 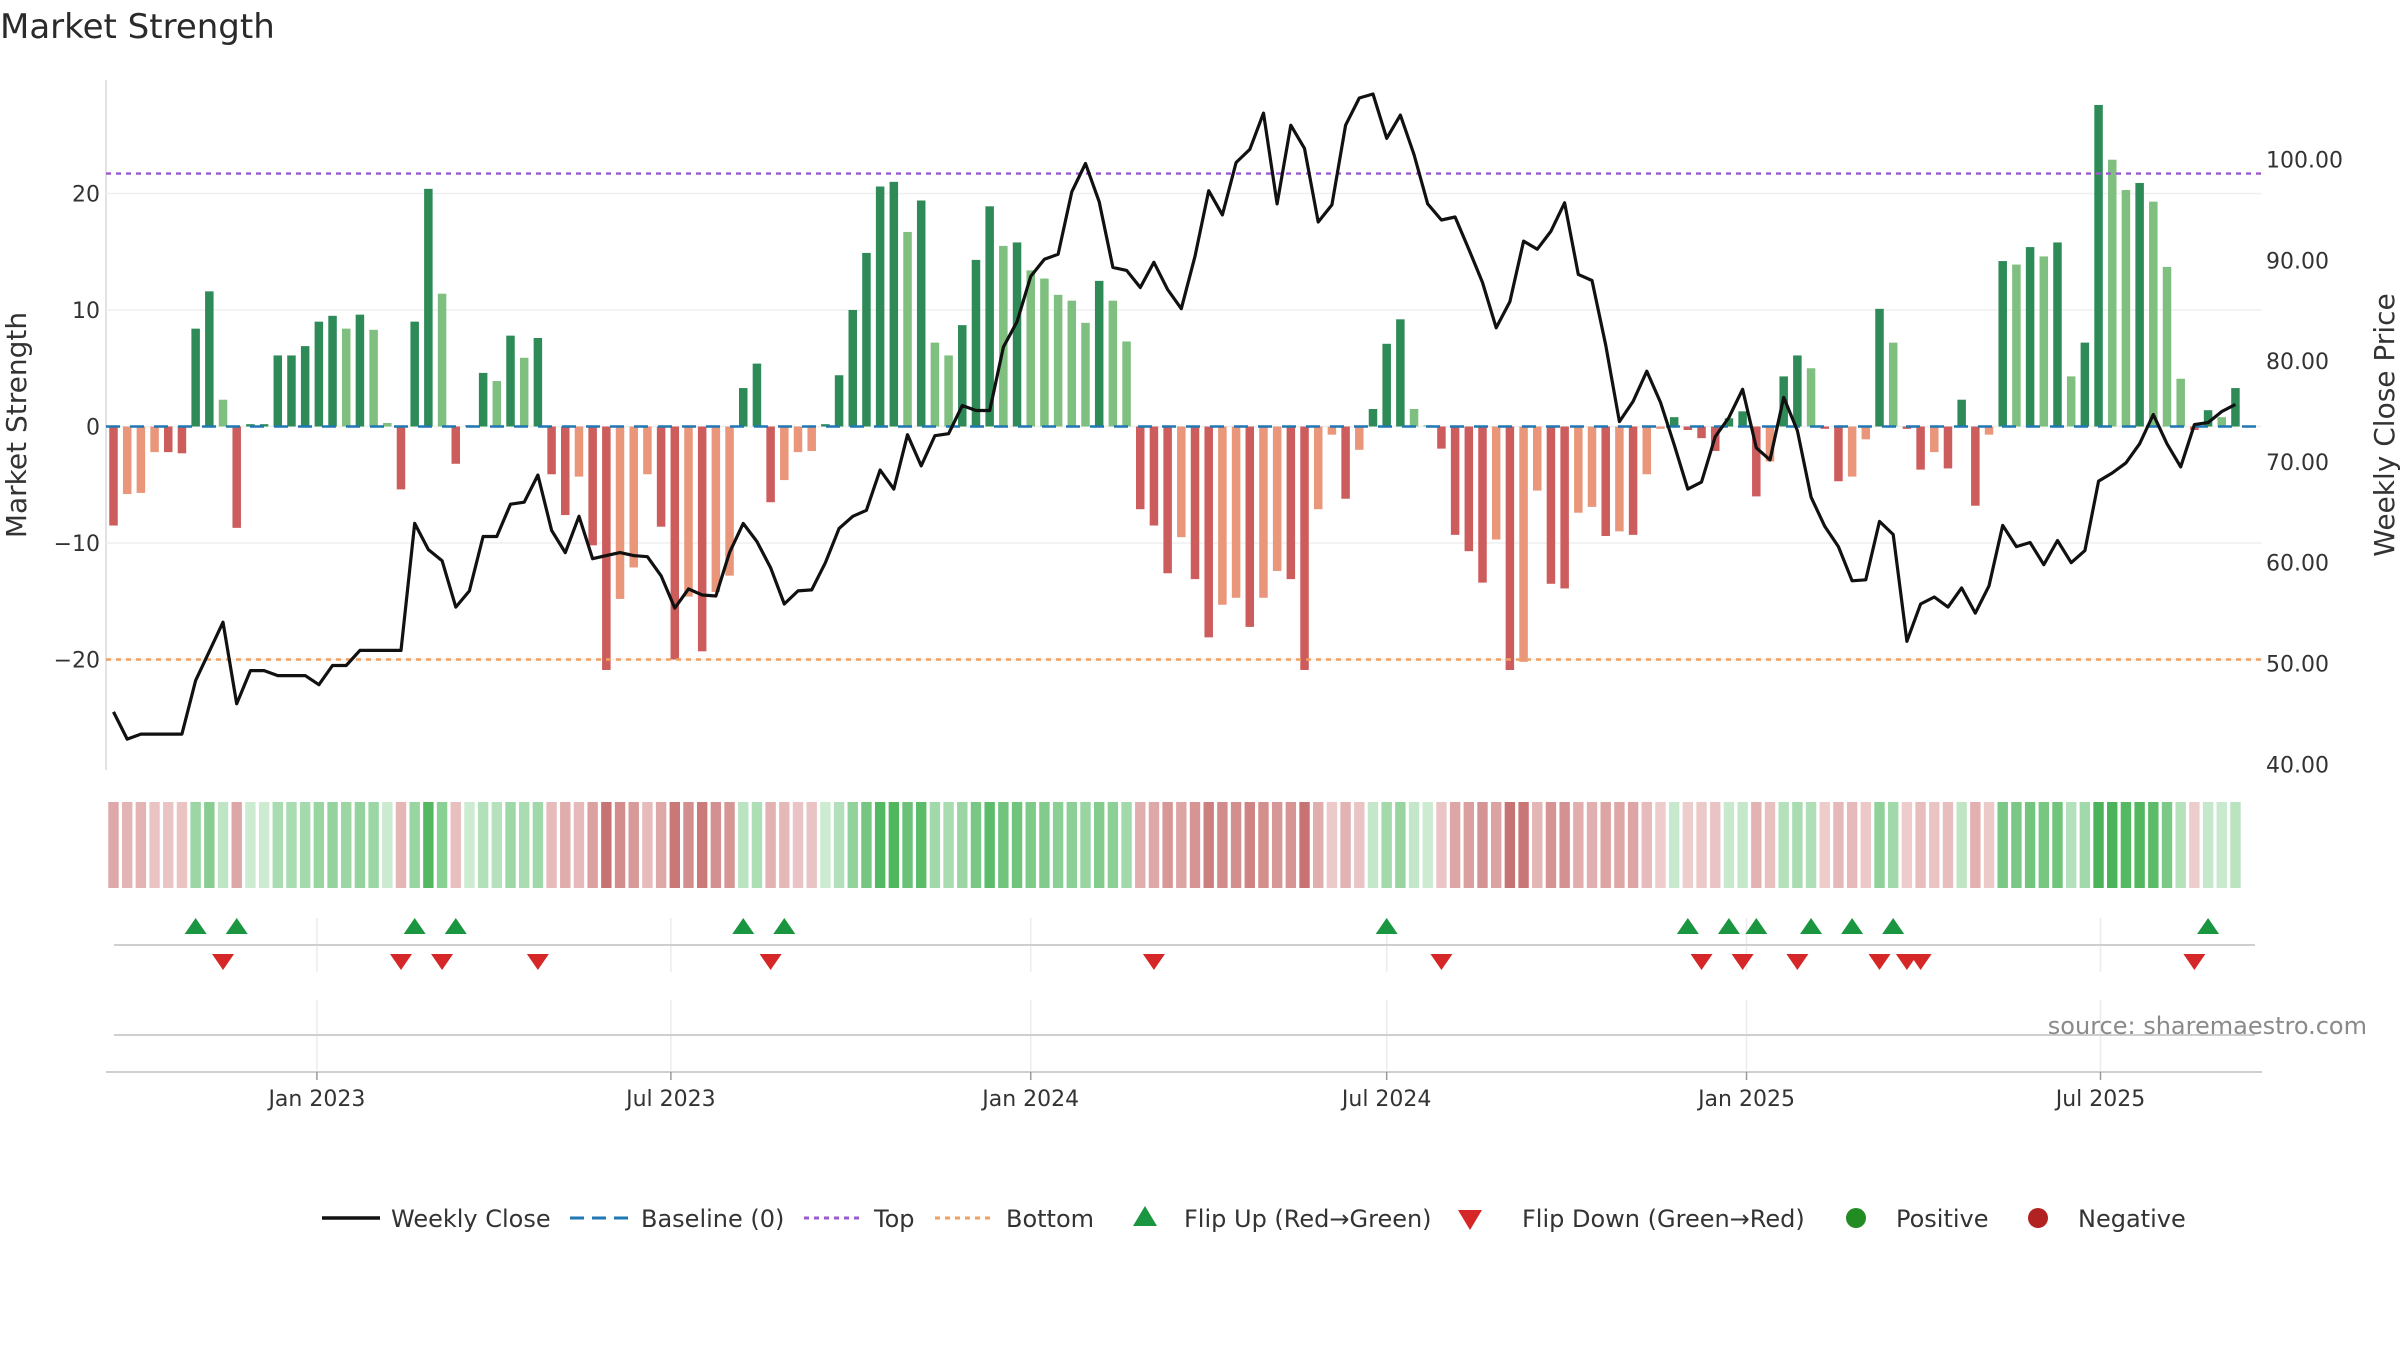 What do you see at coordinates (1893, 926) in the screenshot?
I see `flip-up-marker` at bounding box center [1893, 926].